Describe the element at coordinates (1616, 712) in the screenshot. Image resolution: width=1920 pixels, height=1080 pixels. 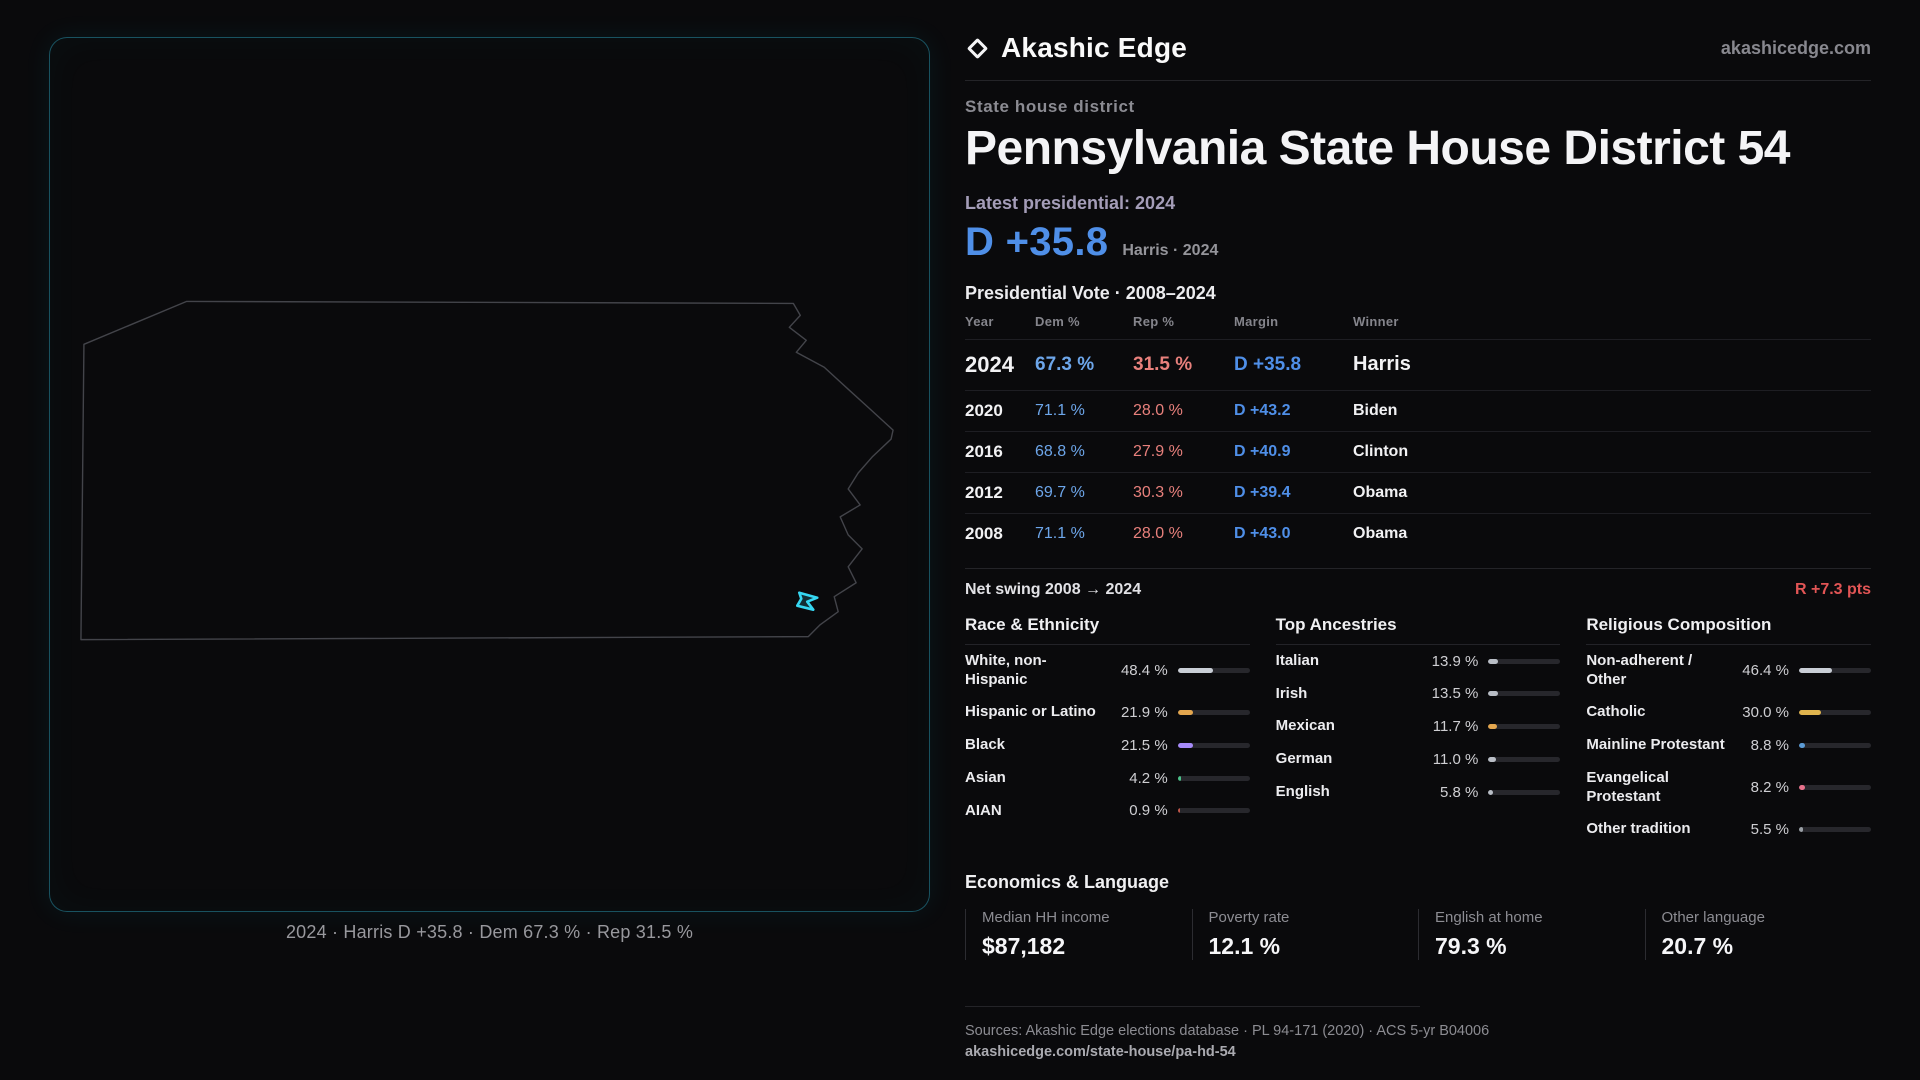
I see `demo-label: Catholic` at that location.